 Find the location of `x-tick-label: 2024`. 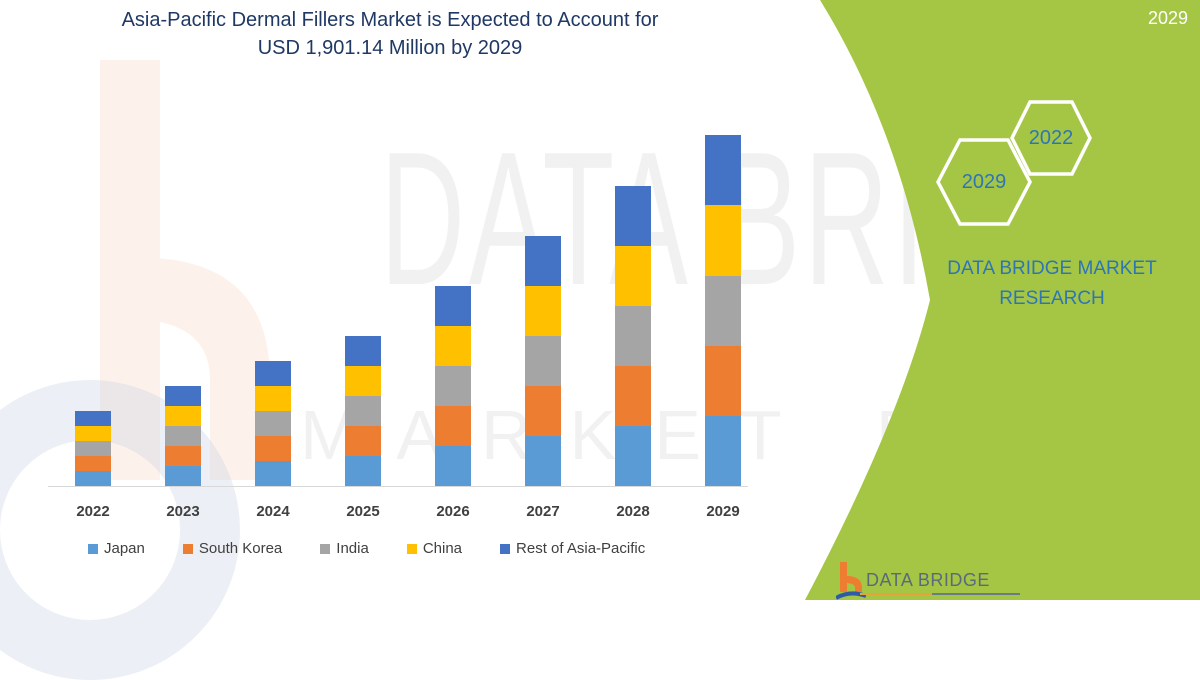

x-tick-label: 2024 is located at coordinates (273, 511).